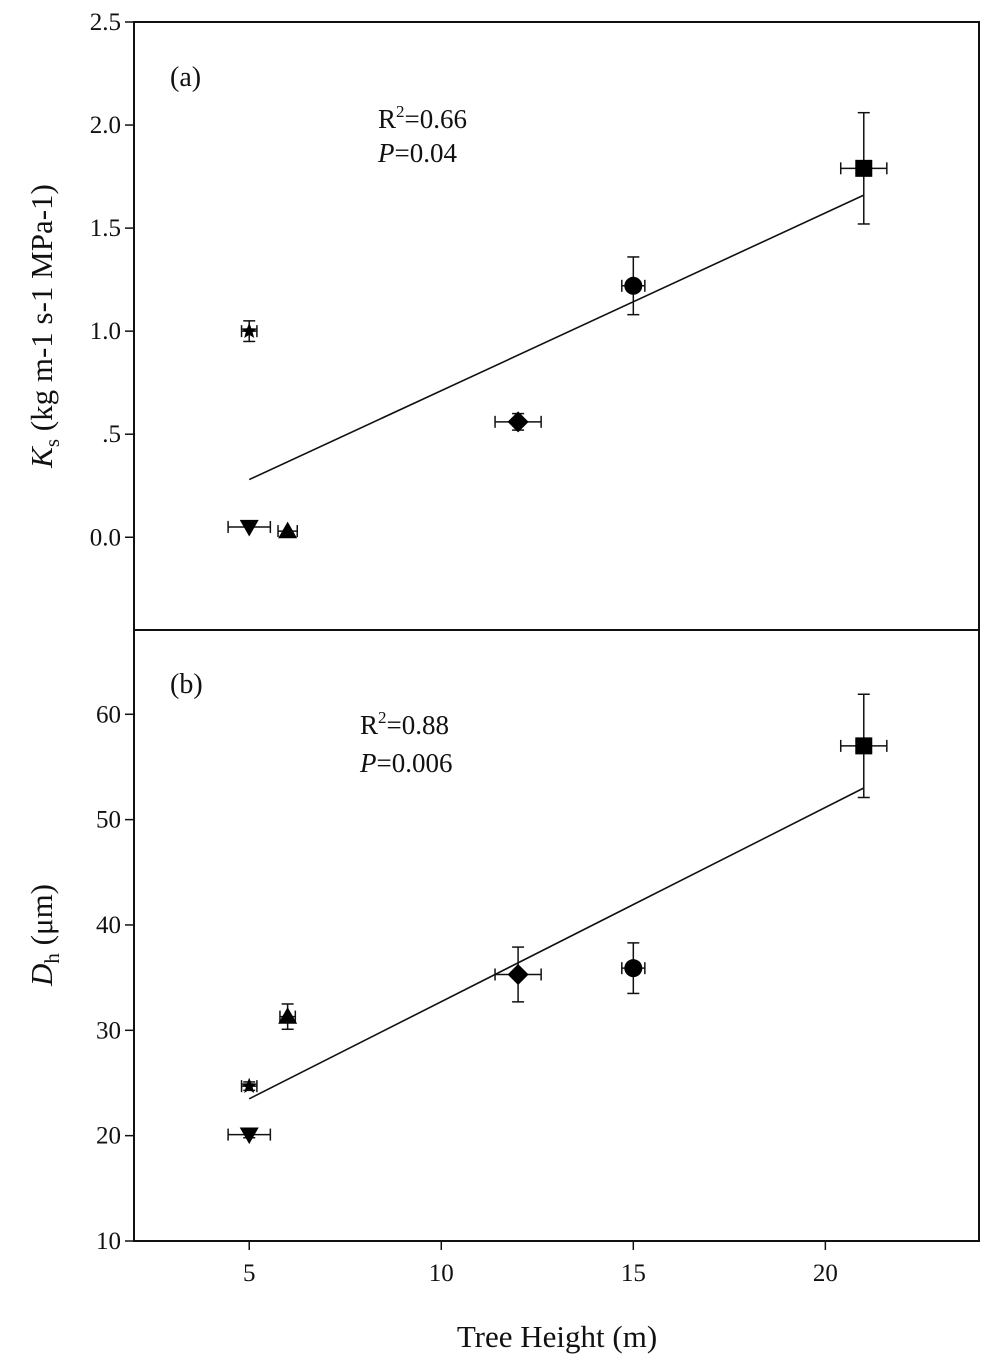  What do you see at coordinates (556, 943) in the screenshot?
I see `panel-b-fit-line` at bounding box center [556, 943].